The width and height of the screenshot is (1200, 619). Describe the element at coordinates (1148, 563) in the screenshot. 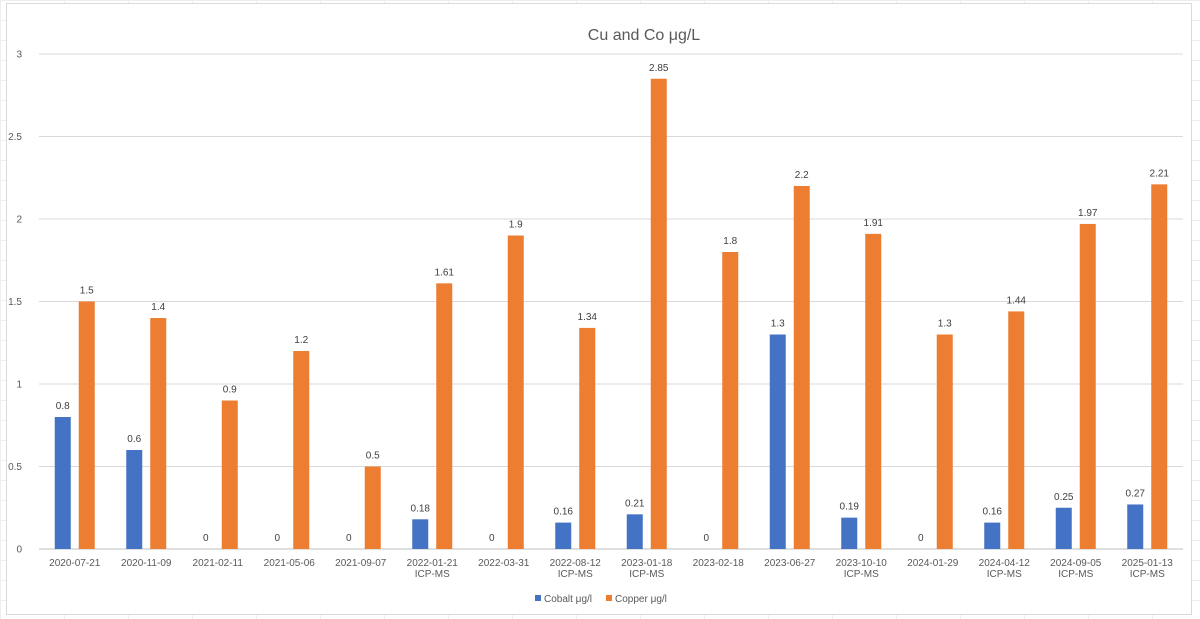

I see `x-tick-label: 2025-01-13` at that location.